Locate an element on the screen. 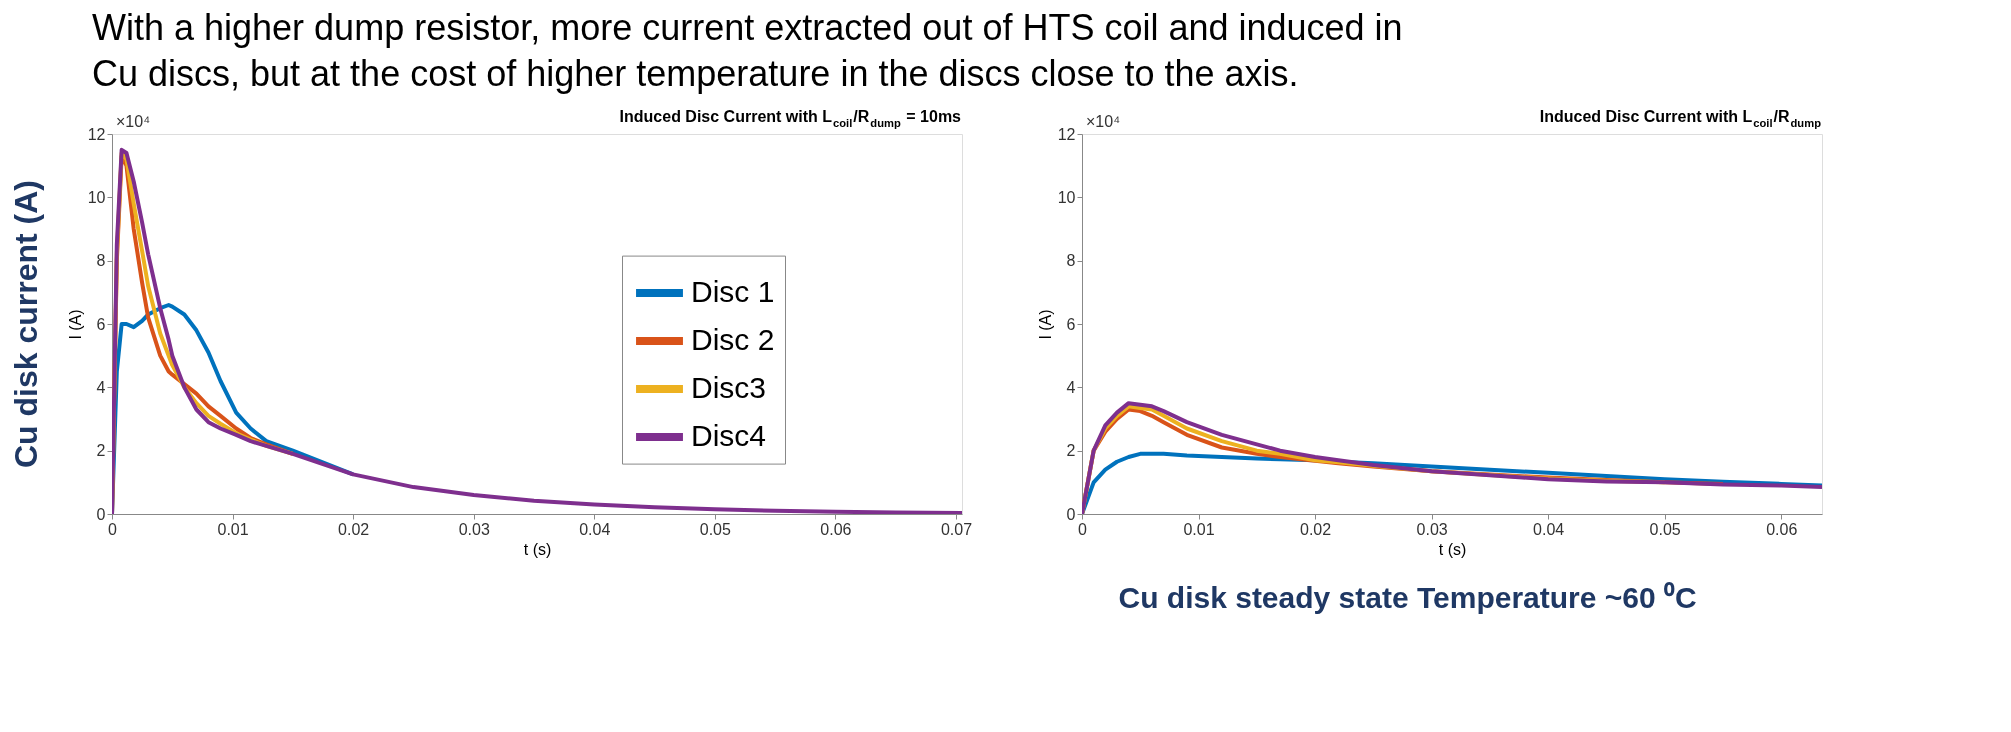  legend-label: Disc3 is located at coordinates (729, 388).